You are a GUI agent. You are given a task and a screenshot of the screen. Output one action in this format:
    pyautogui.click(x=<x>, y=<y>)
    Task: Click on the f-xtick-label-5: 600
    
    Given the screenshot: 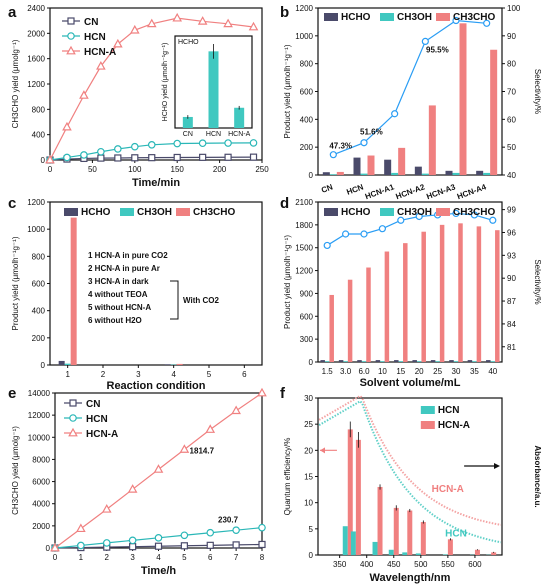 What is the action you would take?
    pyautogui.click(x=475, y=564)
    